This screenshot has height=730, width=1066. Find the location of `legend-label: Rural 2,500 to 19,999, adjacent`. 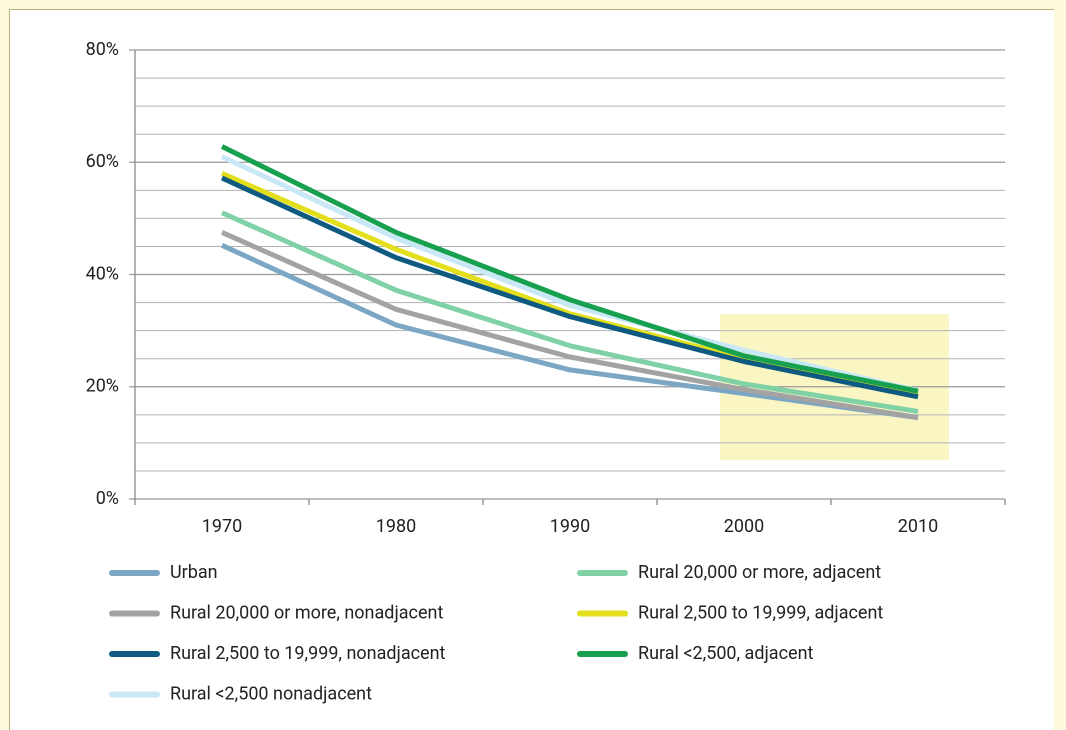

legend-label: Rural 2,500 to 19,999, adjacent is located at coordinates (760, 612).